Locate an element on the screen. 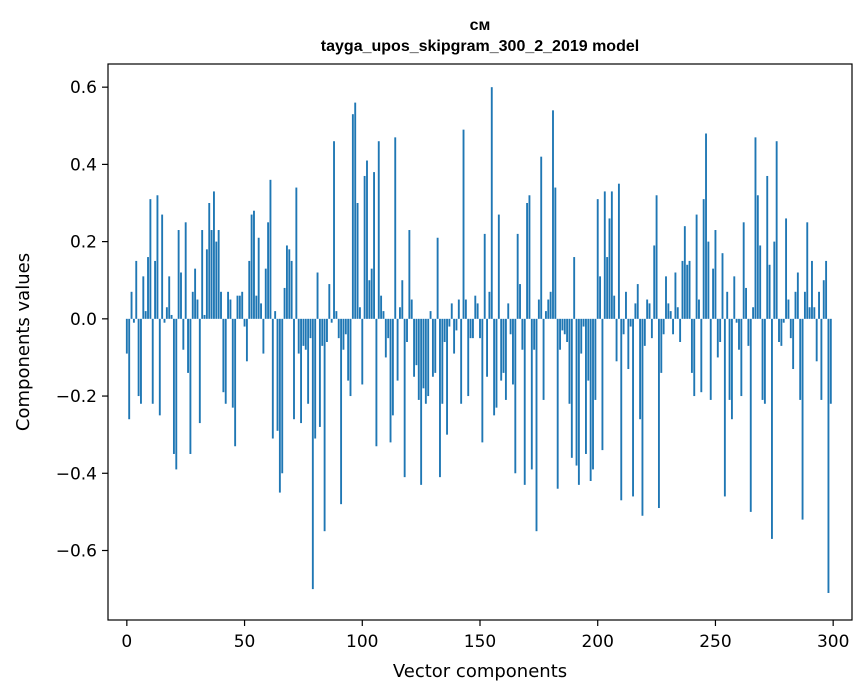  chart-title-line2: tayga_upos_skipgram_300_2_2019 model is located at coordinates (480, 46).